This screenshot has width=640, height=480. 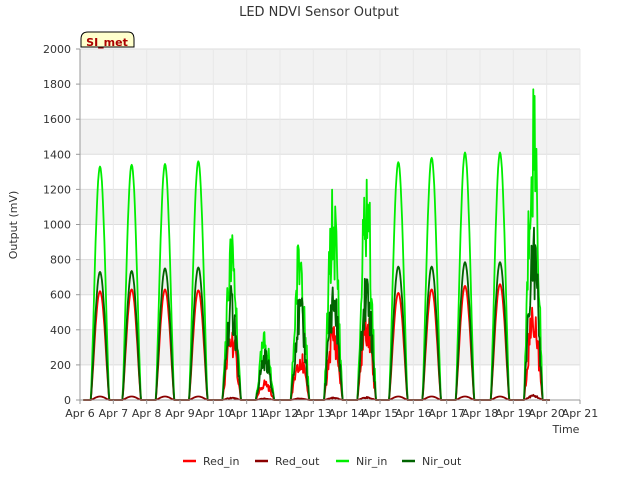 I want to click on y-tick-label: 1000, so click(x=57, y=225).